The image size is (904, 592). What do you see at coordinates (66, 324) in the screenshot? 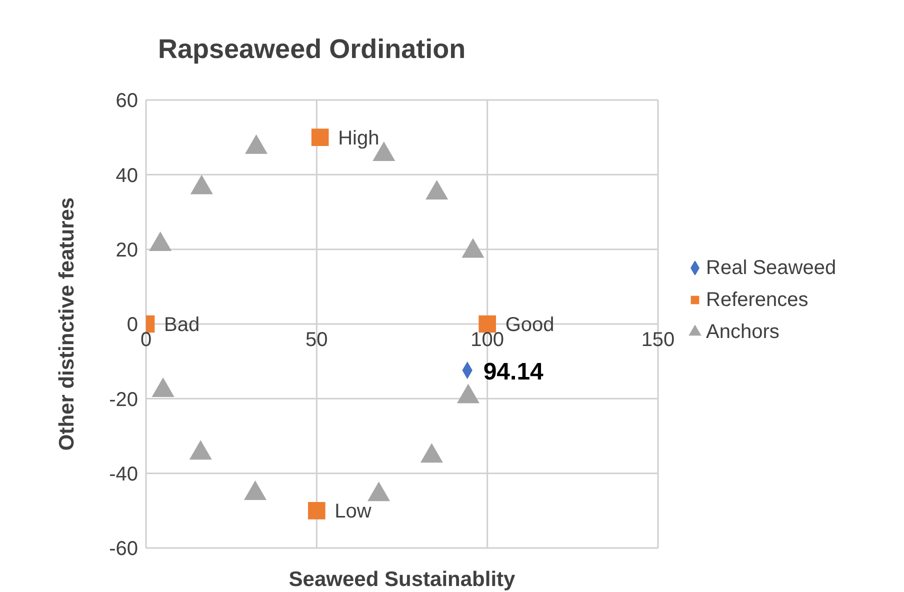
I see `y-axis-title: Other distinctive features` at bounding box center [66, 324].